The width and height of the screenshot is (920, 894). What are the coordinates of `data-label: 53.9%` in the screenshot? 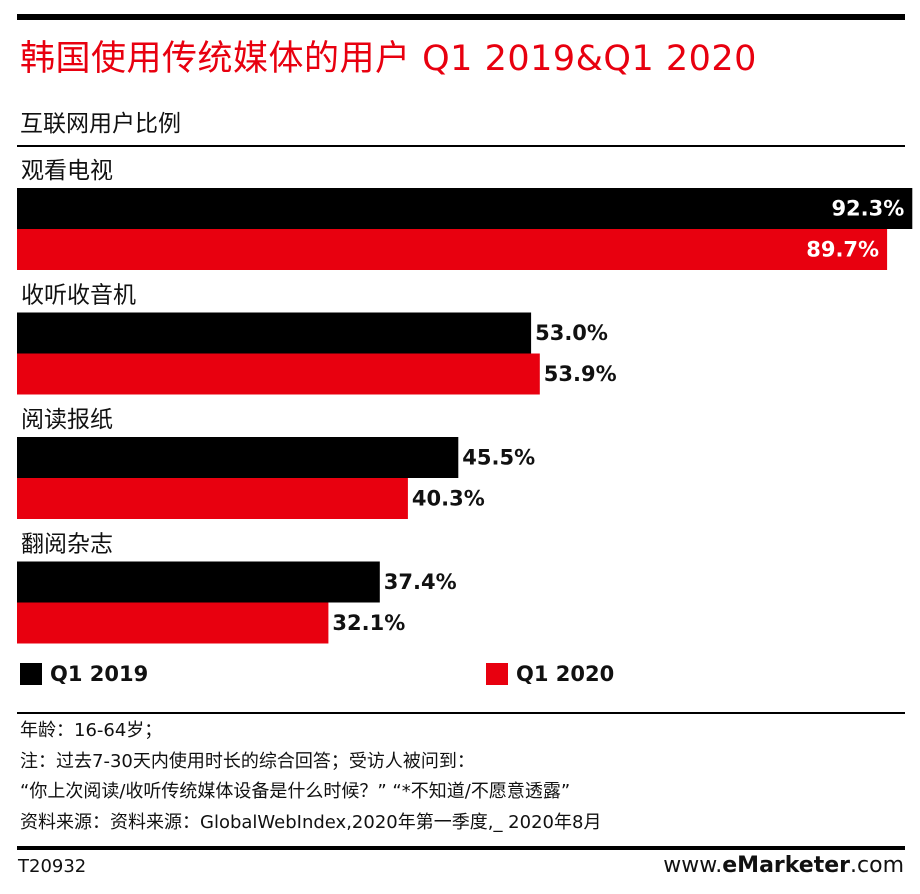 It's located at (580, 374).